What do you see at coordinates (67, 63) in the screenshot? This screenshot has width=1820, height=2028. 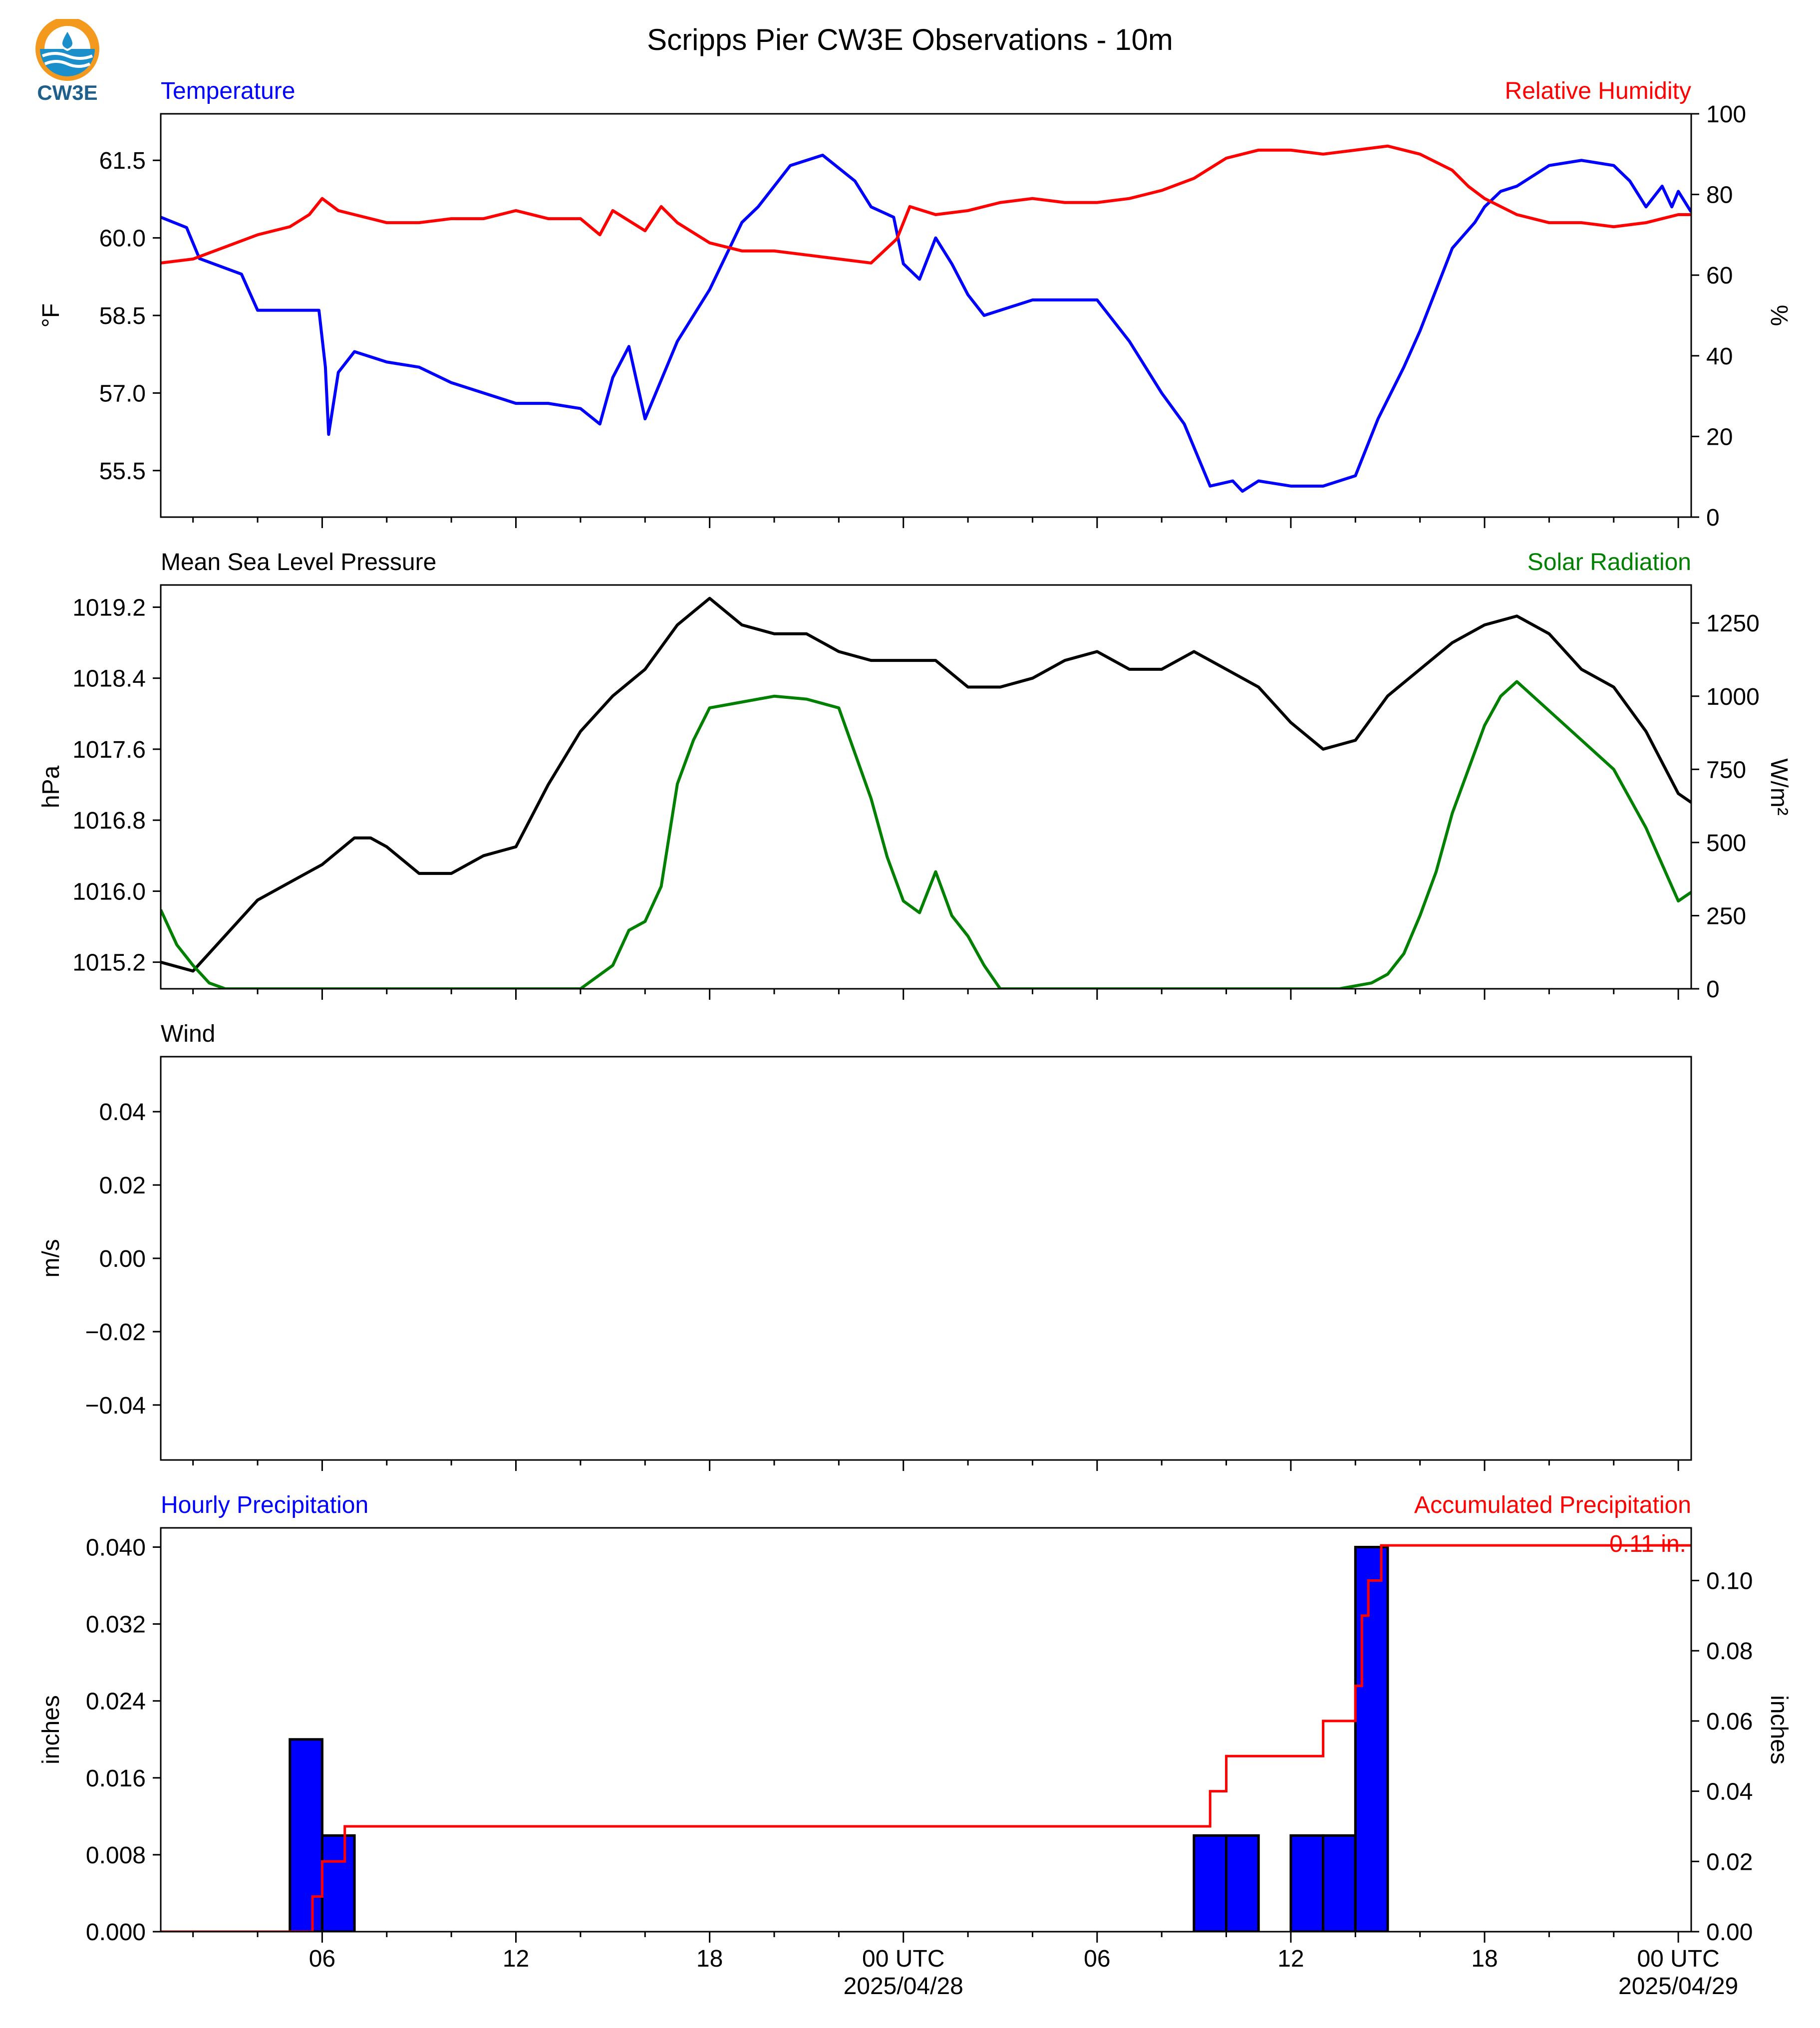 I see `cw3e-logo: CW3E` at bounding box center [67, 63].